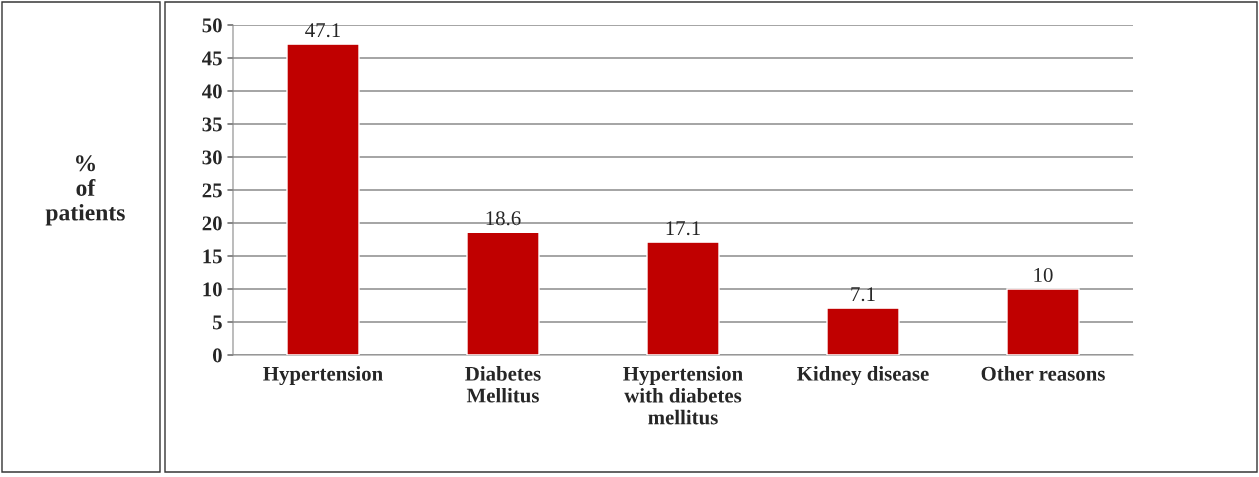 The height and width of the screenshot is (477, 1259). I want to click on y-tick-label: 45, so click(212, 58).